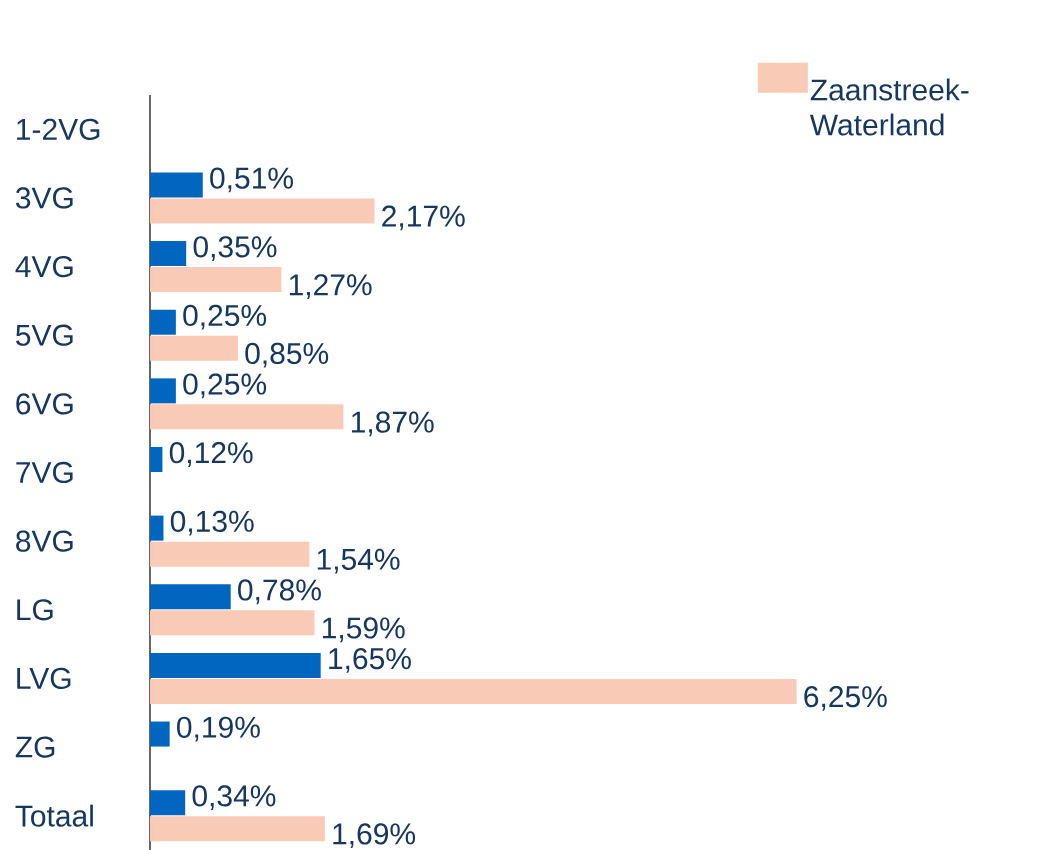  Describe the element at coordinates (392, 424) in the screenshot. I see `data-label: 1,87%` at that location.